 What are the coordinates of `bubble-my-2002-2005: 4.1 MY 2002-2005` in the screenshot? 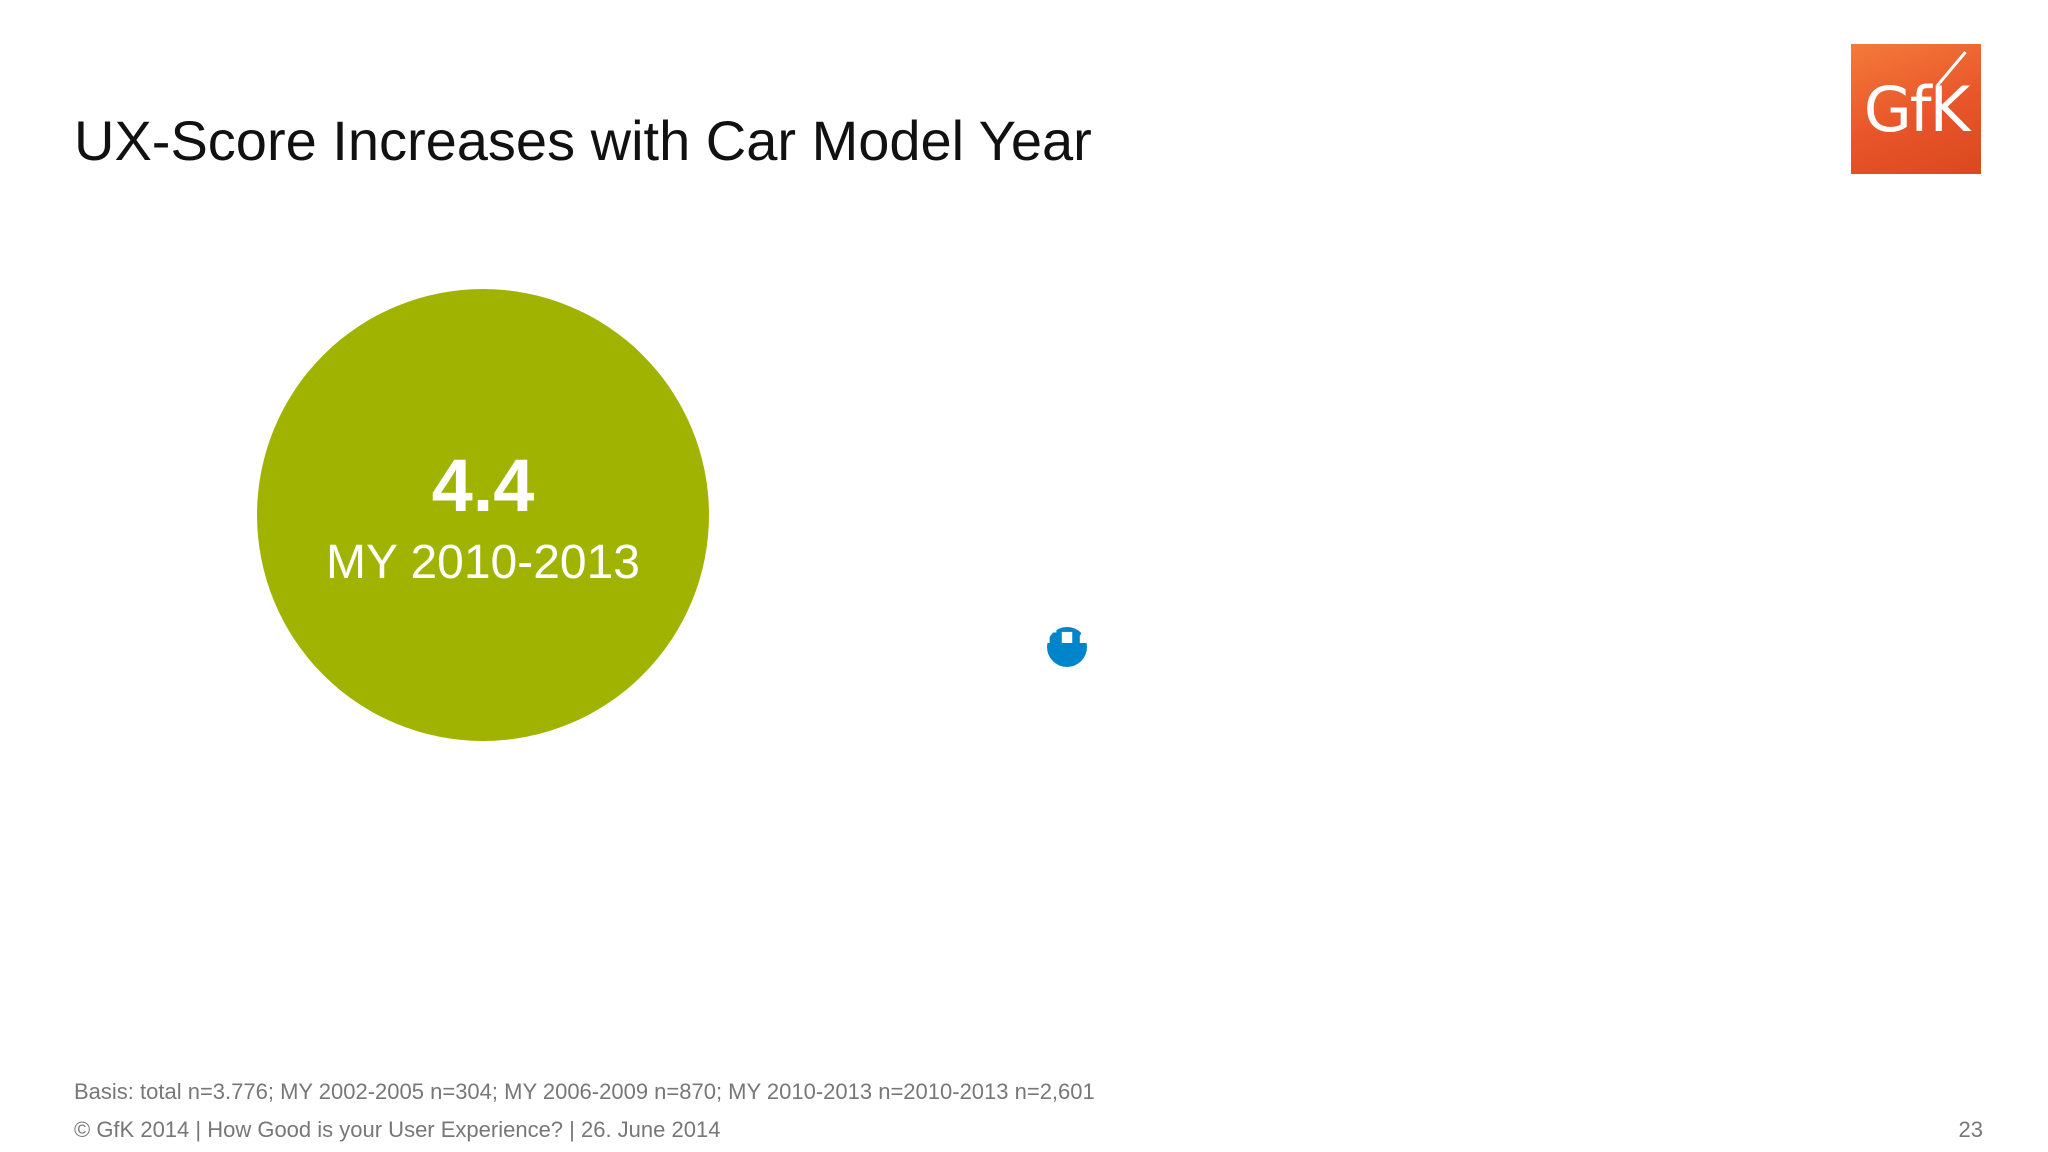 It's located at (1612, 714).